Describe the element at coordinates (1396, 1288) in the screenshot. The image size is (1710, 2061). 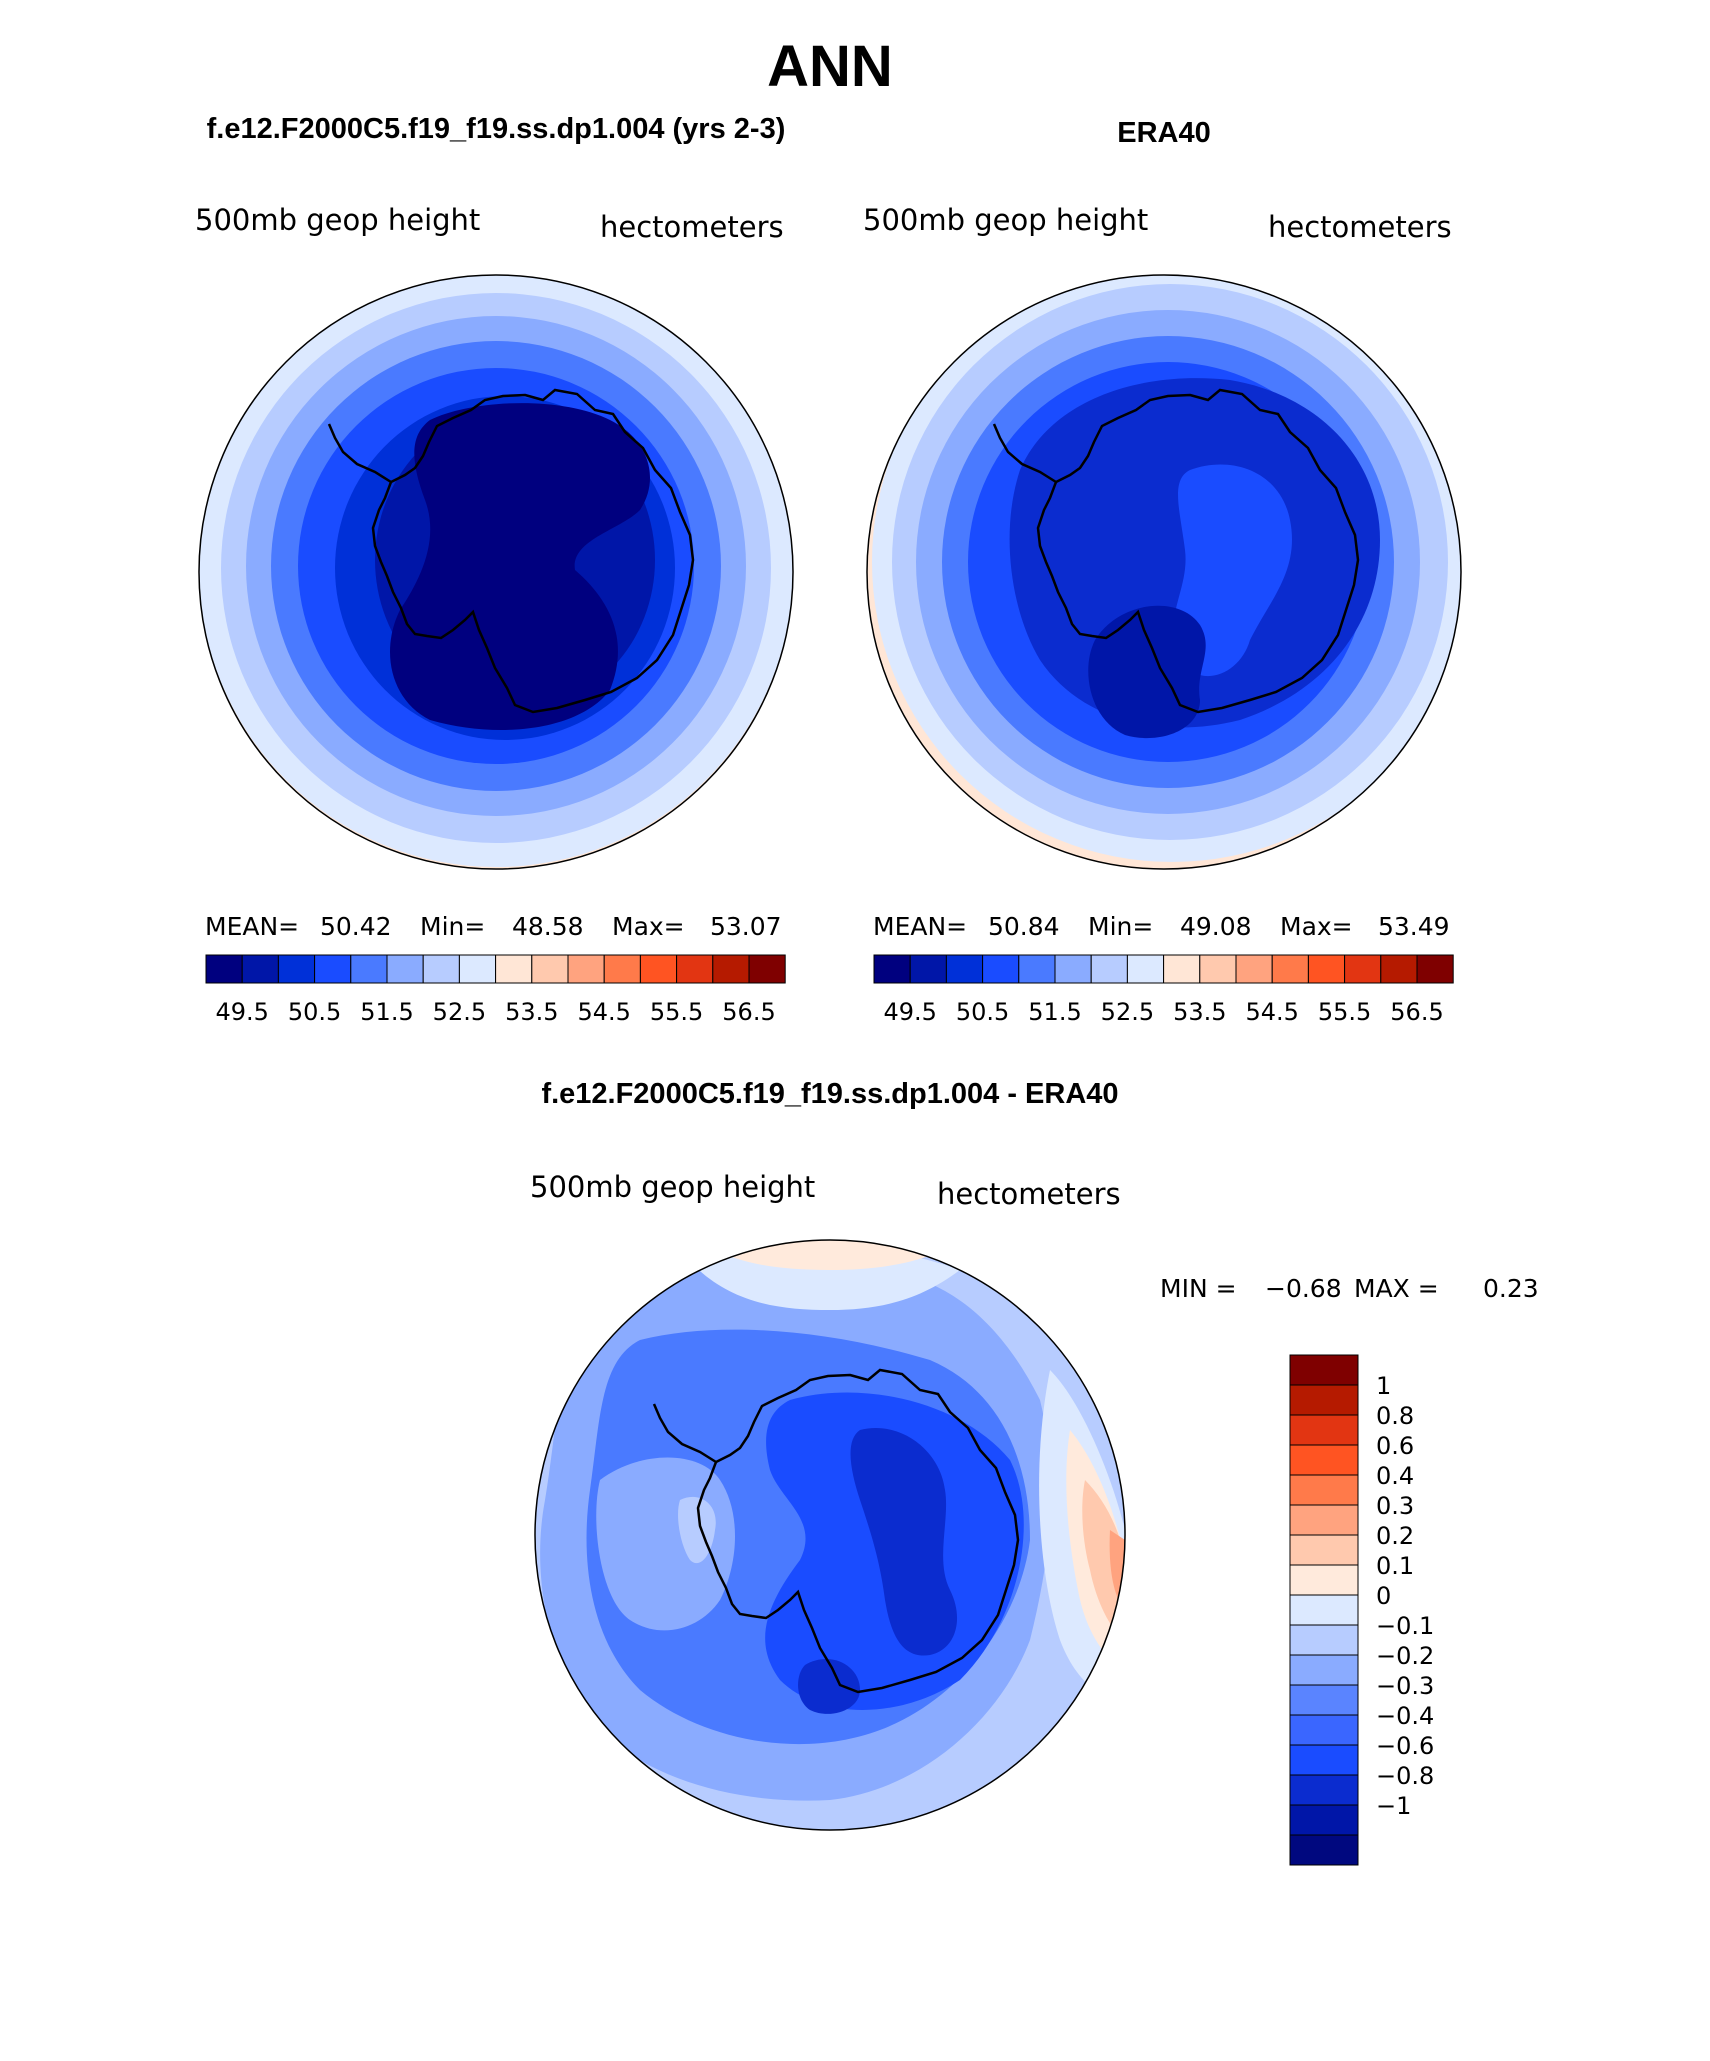
I see `panel-difference-max-label: MAX =` at that location.